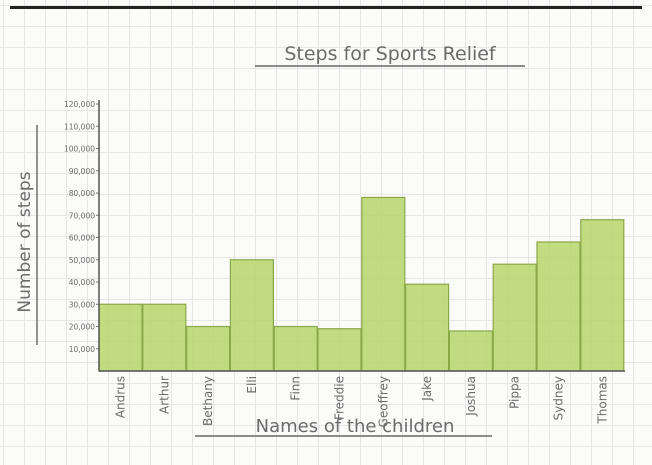  What do you see at coordinates (82, 304) in the screenshot?
I see `y-tick-label: 30,000` at bounding box center [82, 304].